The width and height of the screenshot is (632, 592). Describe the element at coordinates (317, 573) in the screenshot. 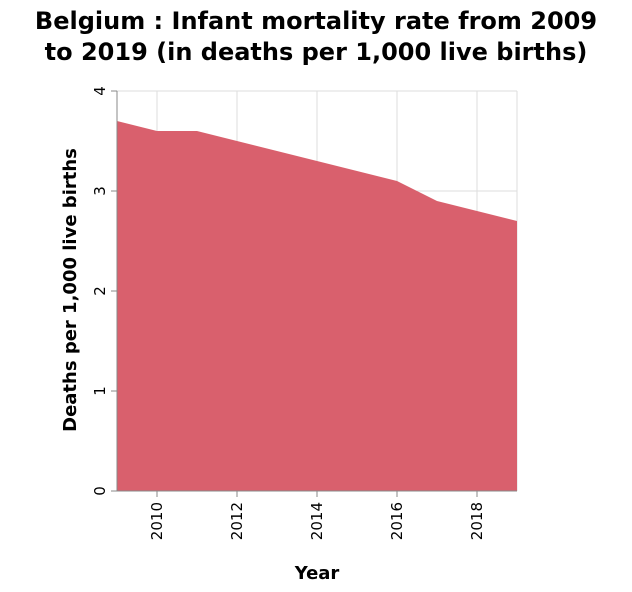

I see `x-axis-title: Year` at that location.